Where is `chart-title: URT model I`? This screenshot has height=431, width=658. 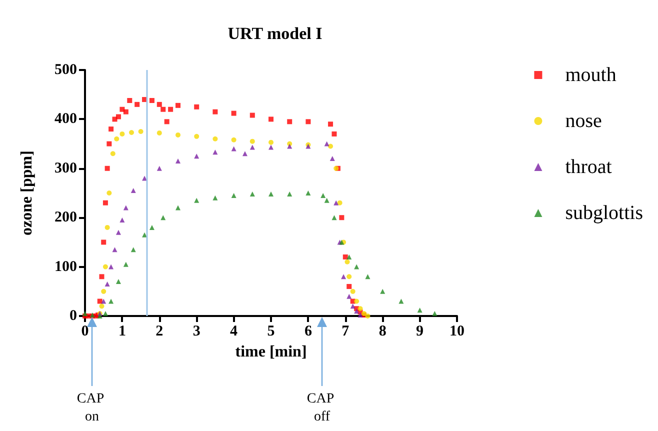
chart-title: URT model I is located at coordinates (275, 33).